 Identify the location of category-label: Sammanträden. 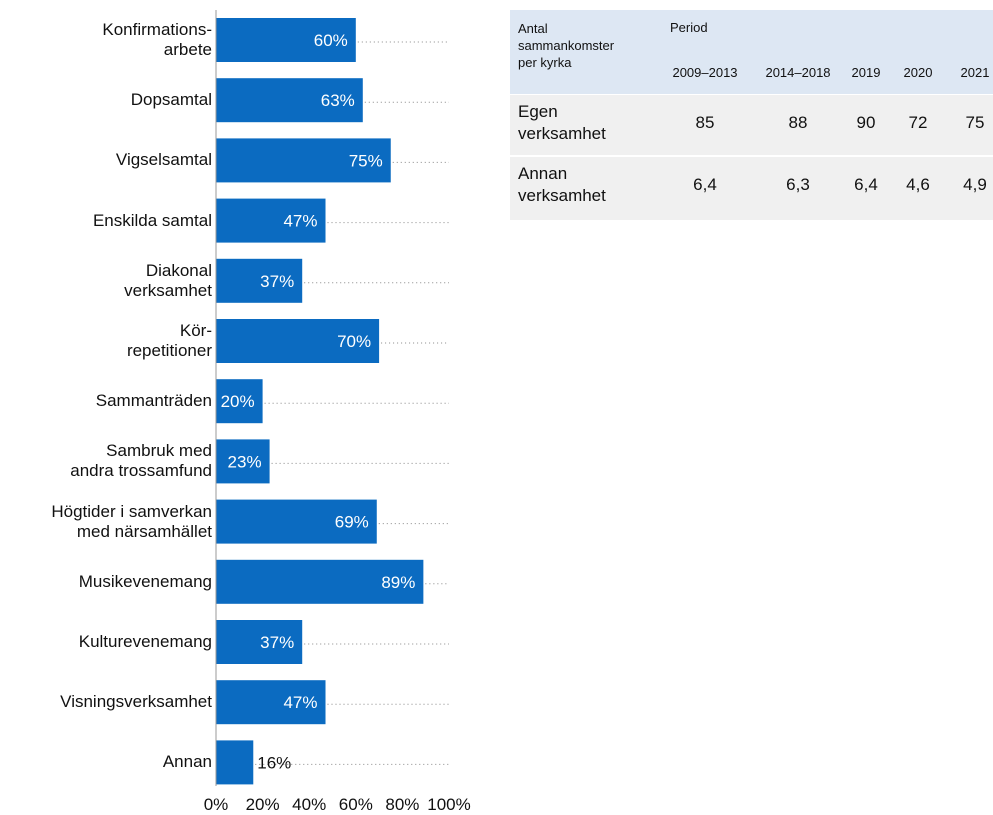
(153, 401).